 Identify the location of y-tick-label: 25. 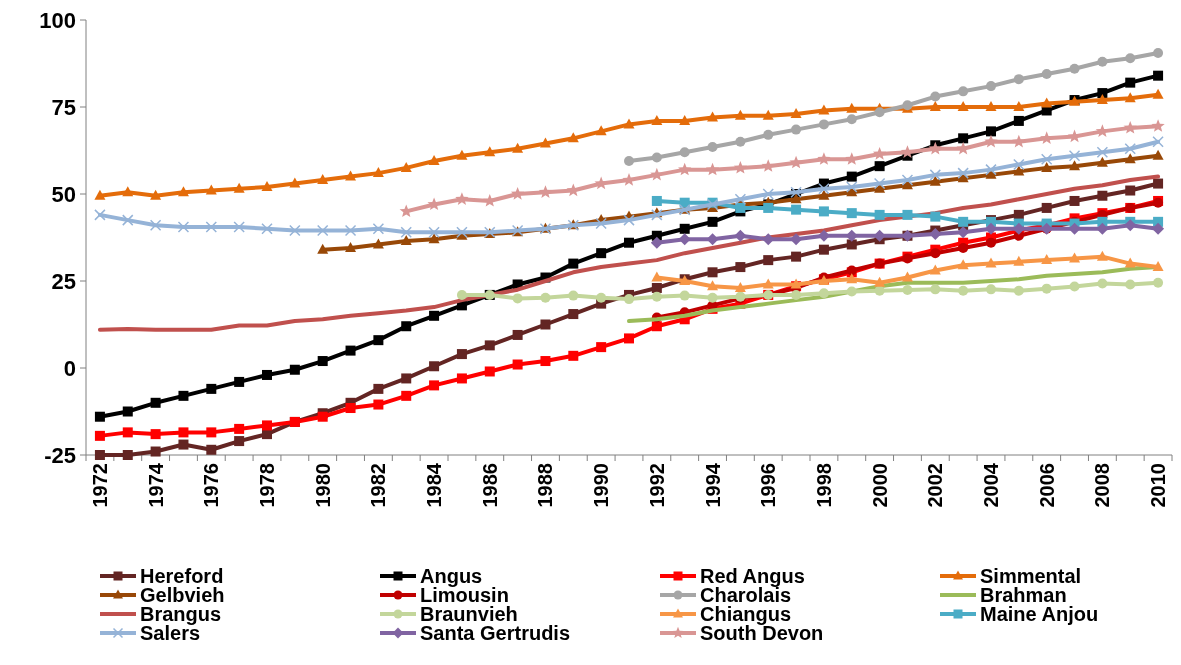
(63, 281).